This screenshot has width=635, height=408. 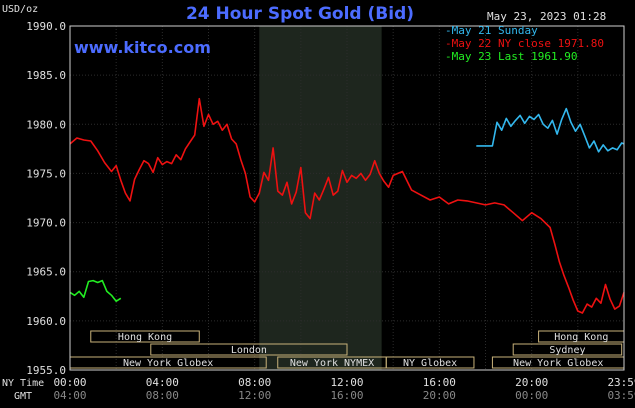 I want to click on legend-entry: -May 22 NY close 1971.80, so click(x=524, y=43).